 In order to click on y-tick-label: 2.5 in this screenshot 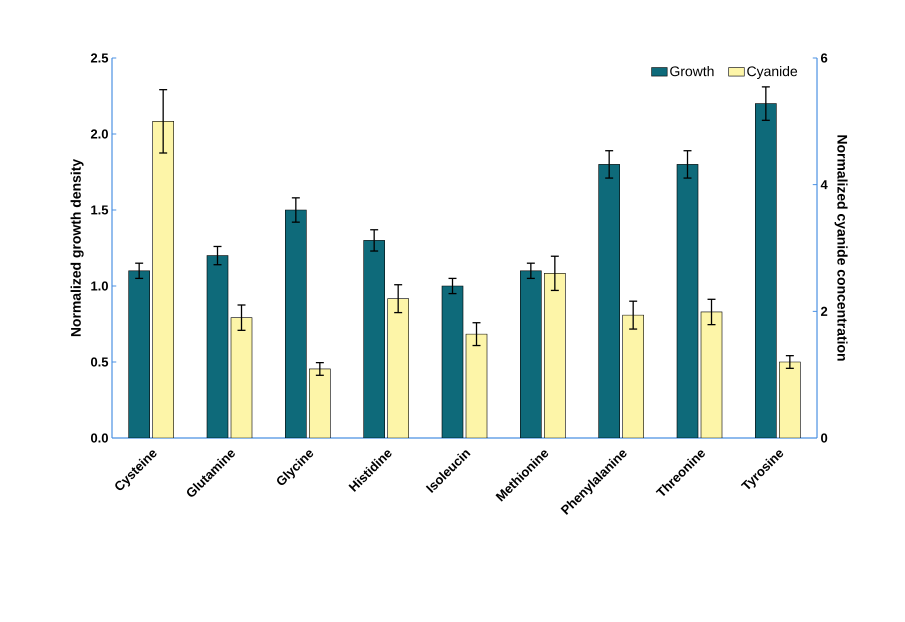, I will do `click(99, 58)`.